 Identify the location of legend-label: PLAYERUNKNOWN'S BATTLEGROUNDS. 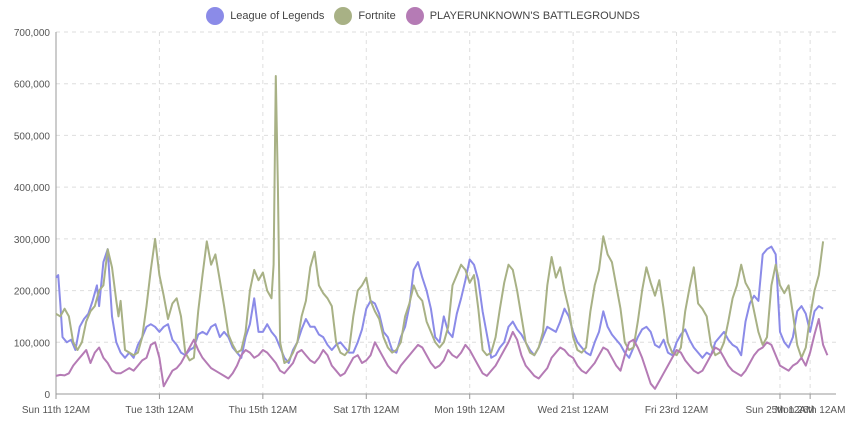
(534, 16).